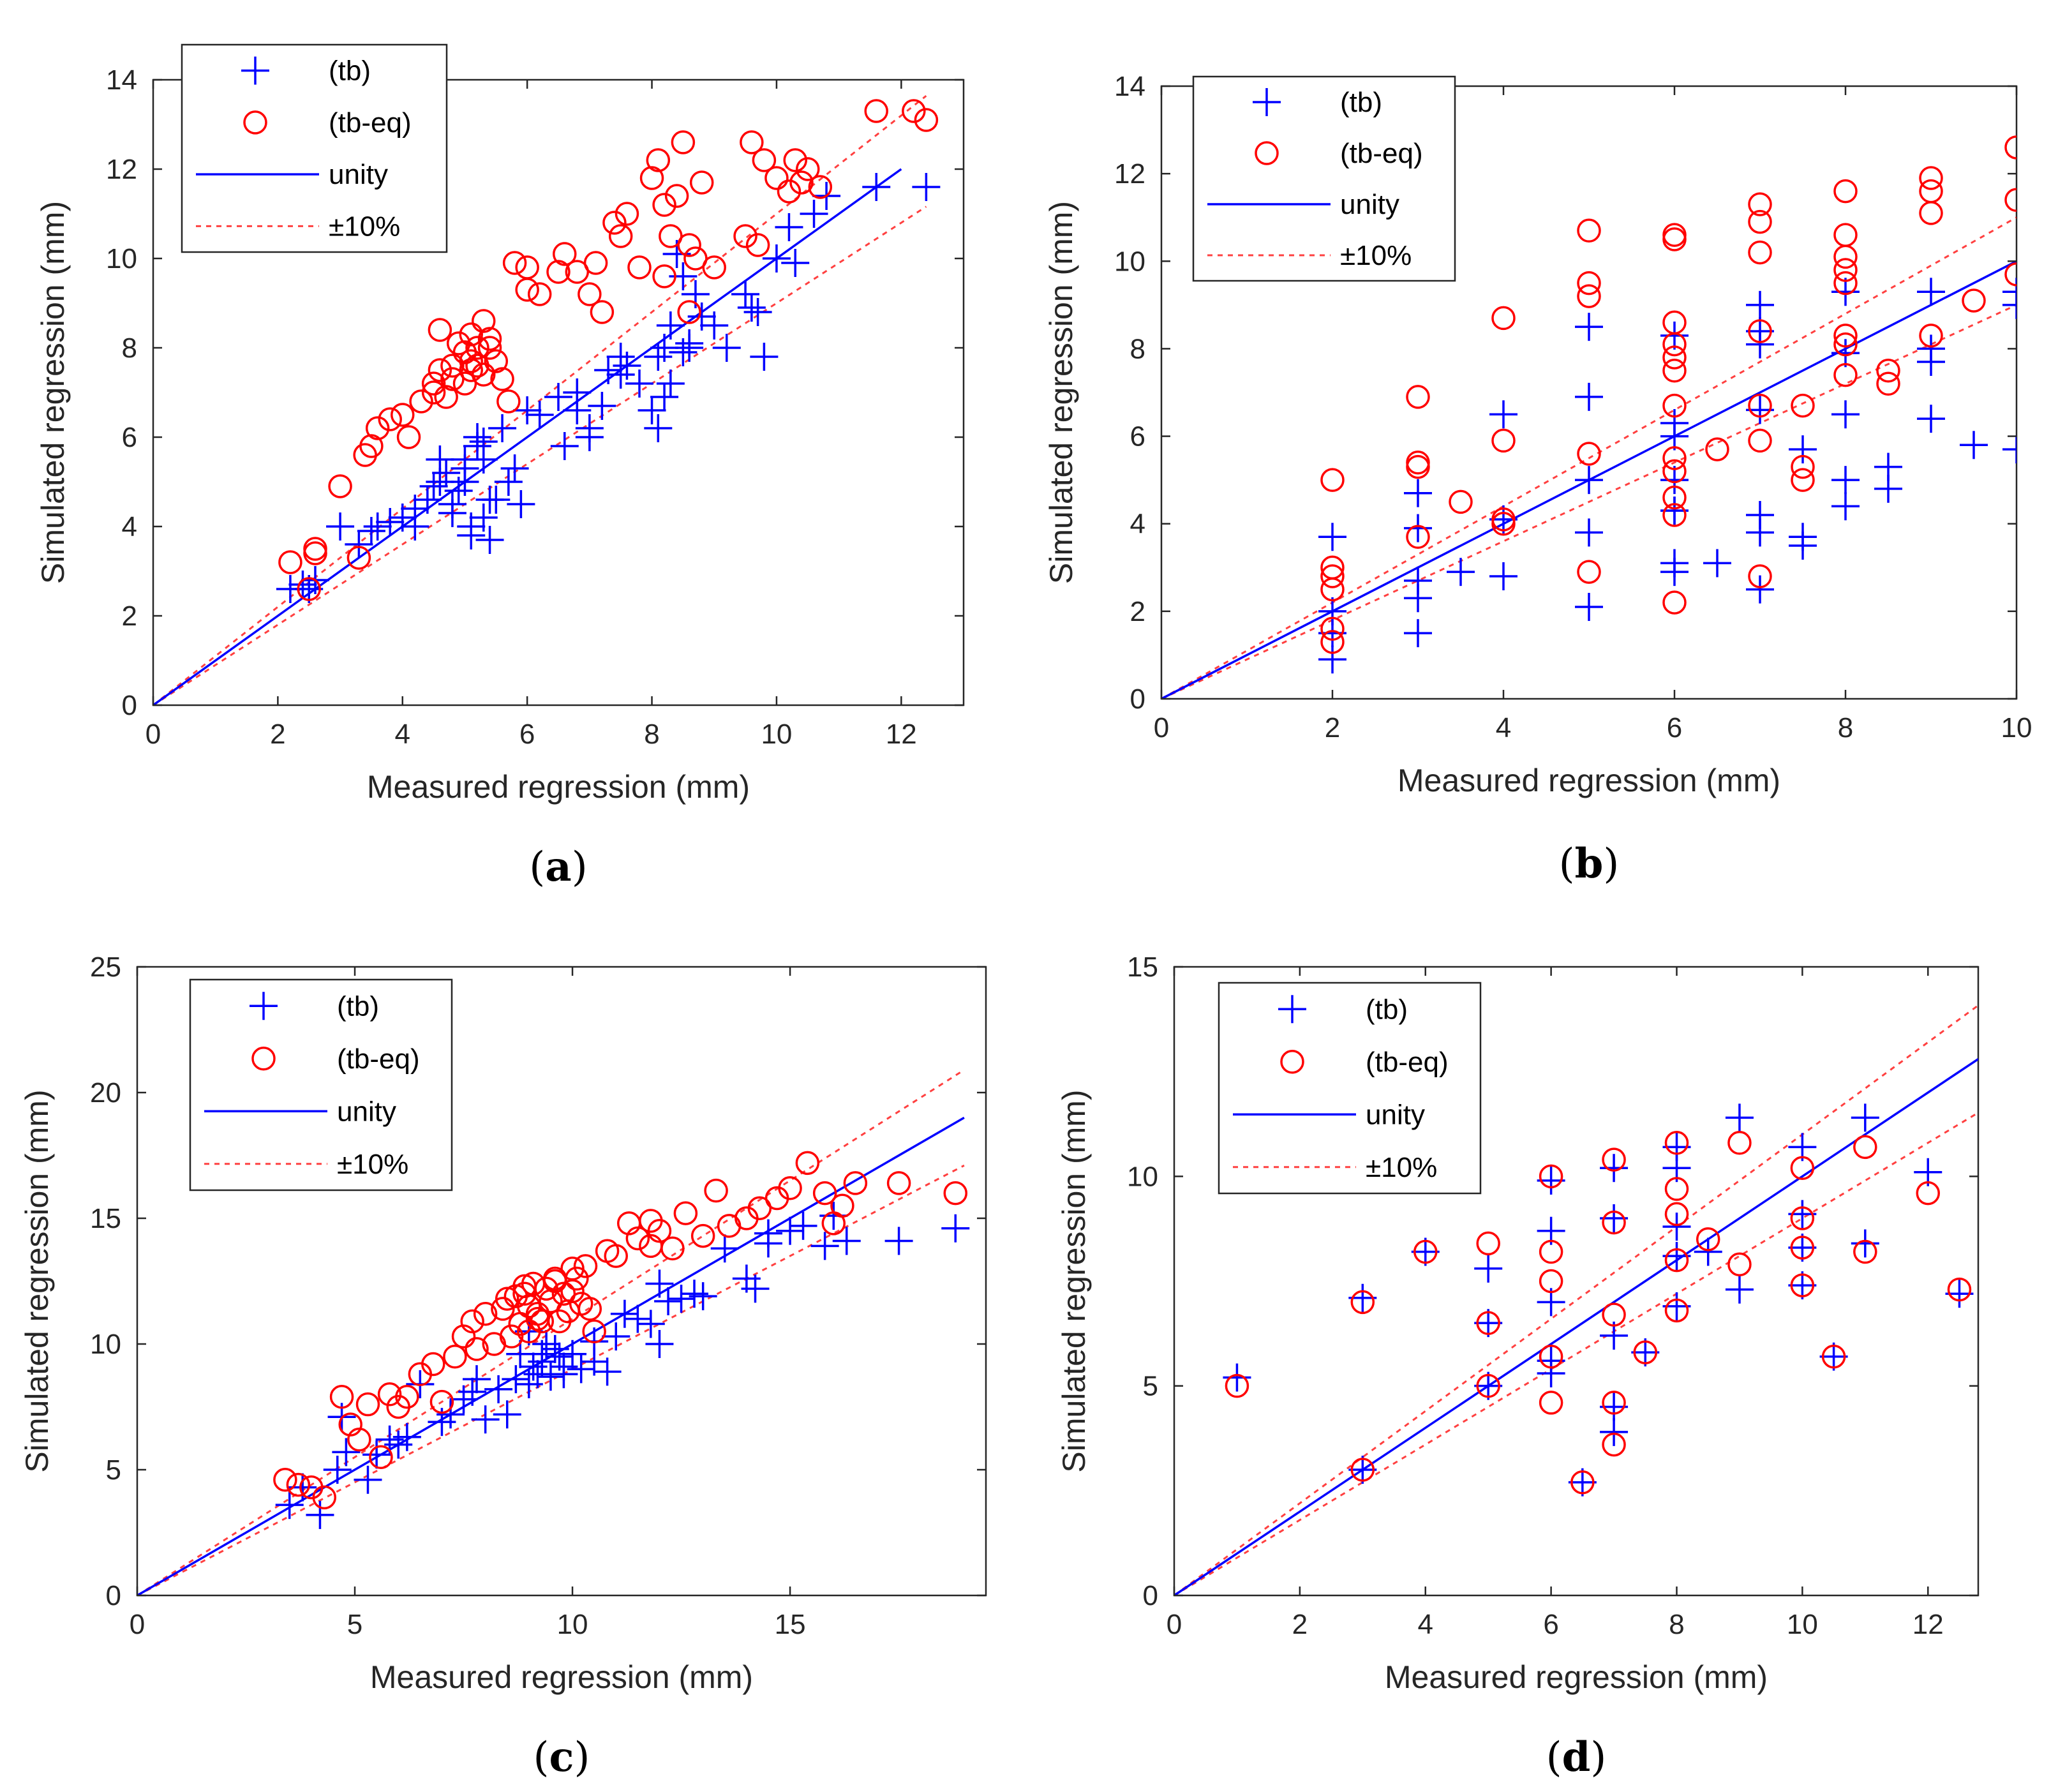  Describe the element at coordinates (1137, 524) in the screenshot. I see `y-tick-label: 4` at that location.